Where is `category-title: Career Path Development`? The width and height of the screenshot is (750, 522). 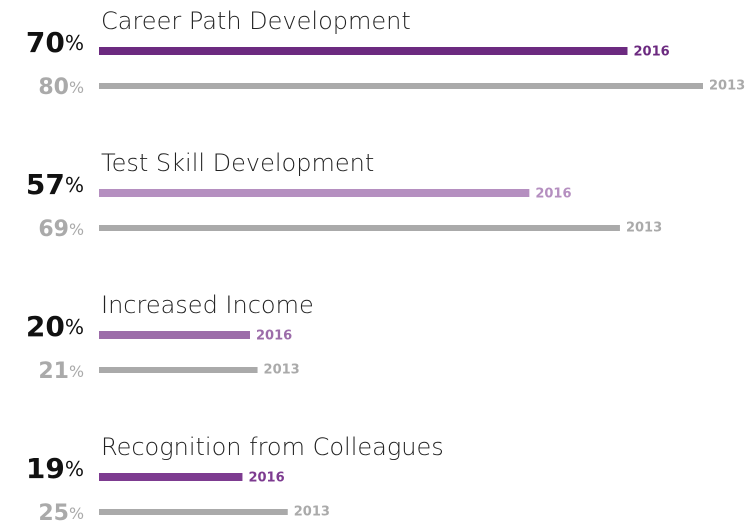 category-title: Career Path Development is located at coordinates (256, 21).